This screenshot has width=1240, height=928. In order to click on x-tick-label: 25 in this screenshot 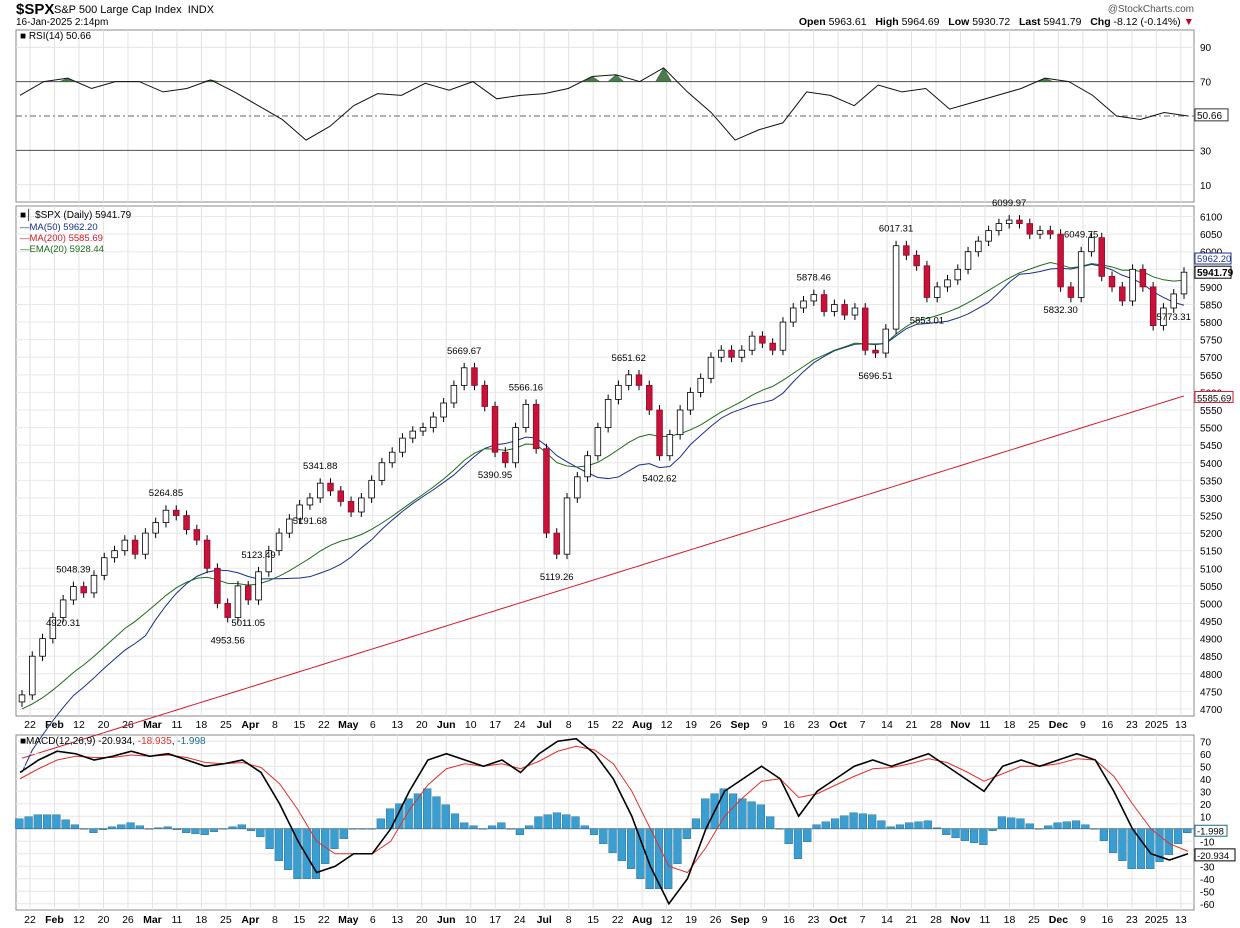, I will do `click(226, 725)`.